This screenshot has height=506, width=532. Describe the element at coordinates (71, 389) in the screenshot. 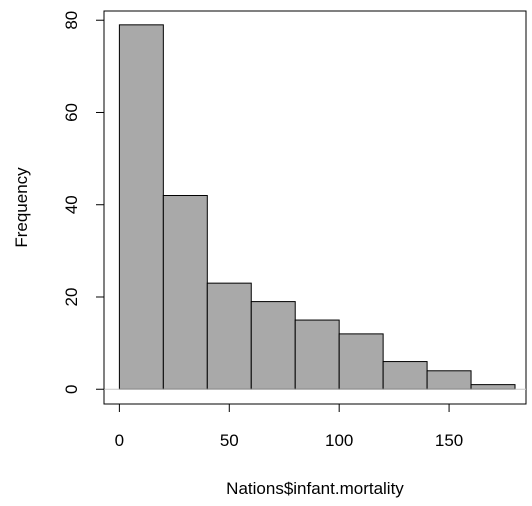

I see `y-tick-label: 0` at that location.